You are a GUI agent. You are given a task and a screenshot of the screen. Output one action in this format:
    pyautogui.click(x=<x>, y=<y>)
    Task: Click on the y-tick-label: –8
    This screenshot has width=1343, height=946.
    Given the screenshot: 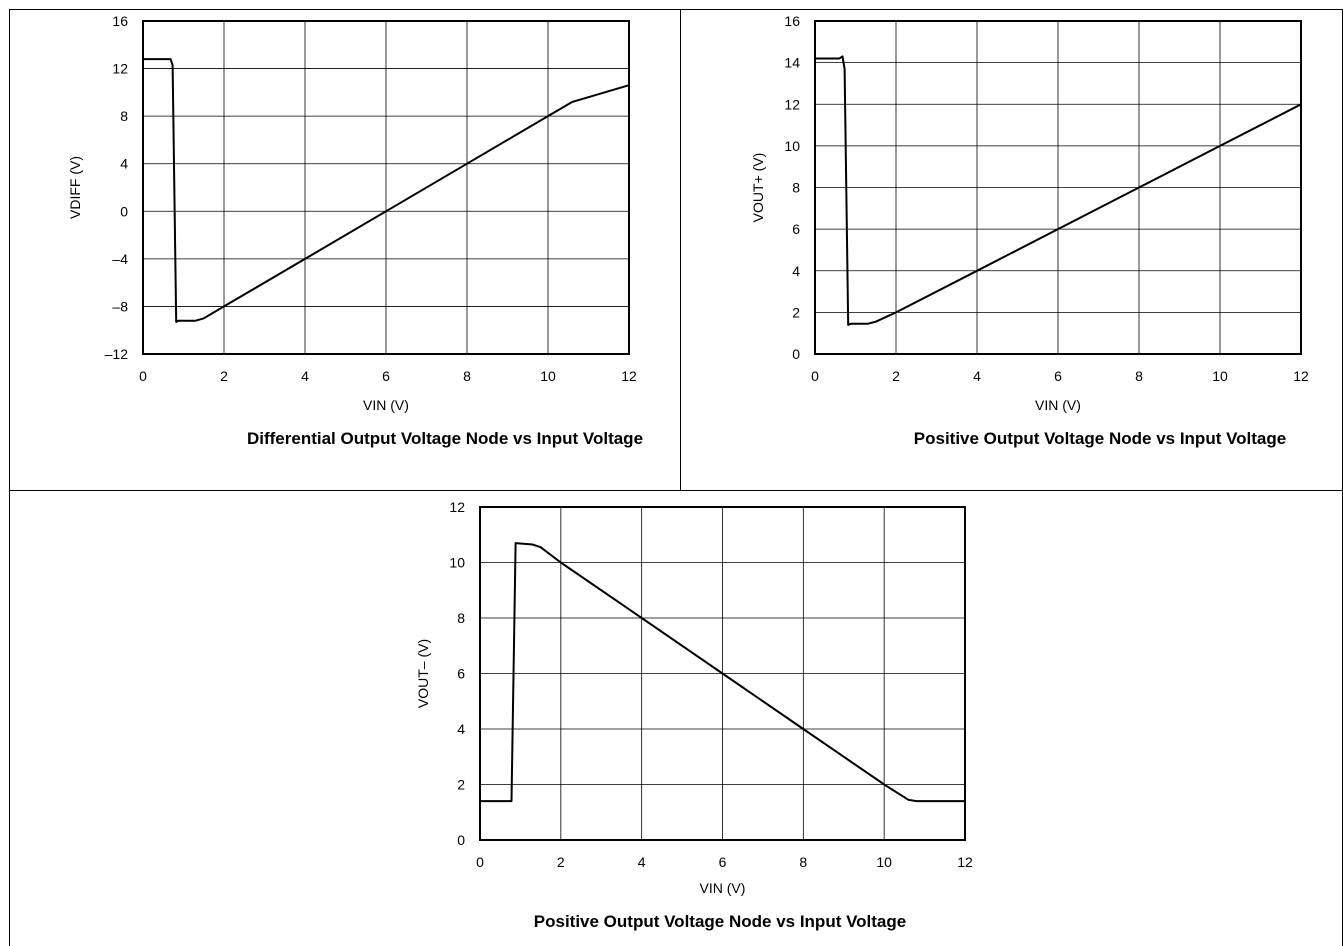 What is the action you would take?
    pyautogui.click(x=120, y=306)
    